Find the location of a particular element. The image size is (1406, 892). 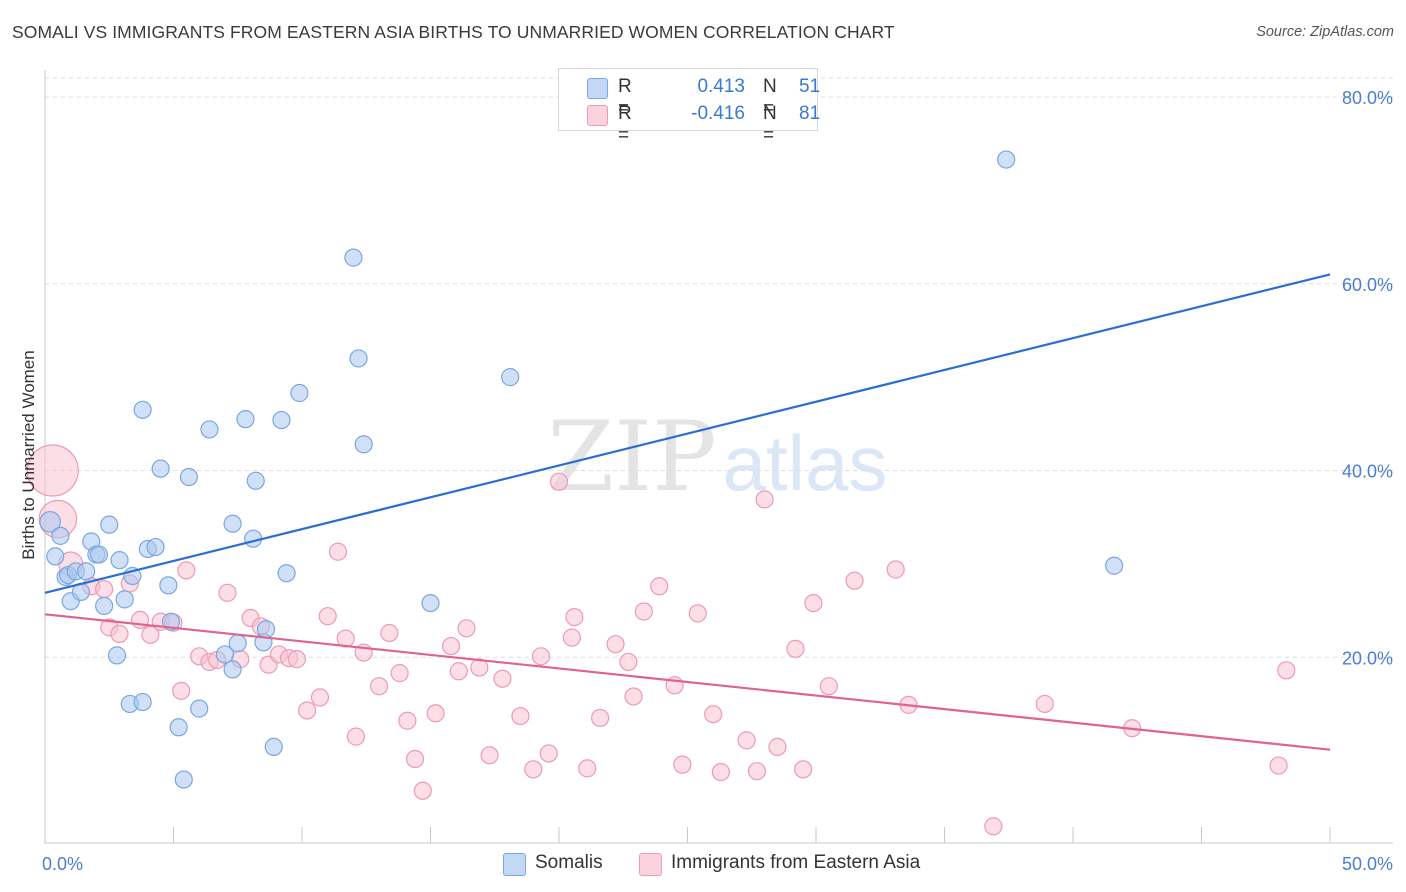

source-credit: Source: ZipAtlas.com is located at coordinates (1325, 32).